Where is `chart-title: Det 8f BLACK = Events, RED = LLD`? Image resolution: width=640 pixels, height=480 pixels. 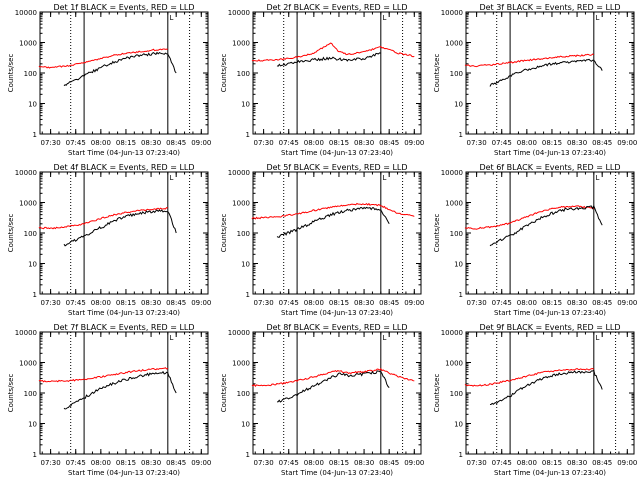
chart-title: Det 8f BLACK = Events, RED = LLD is located at coordinates (336, 327).